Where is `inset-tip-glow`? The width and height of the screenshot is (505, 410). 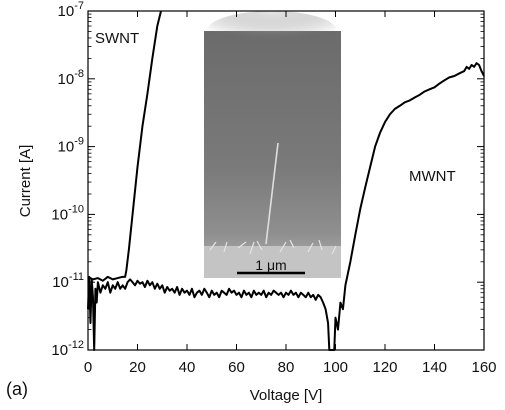
inset-tip-glow is located at coordinates (272, 31).